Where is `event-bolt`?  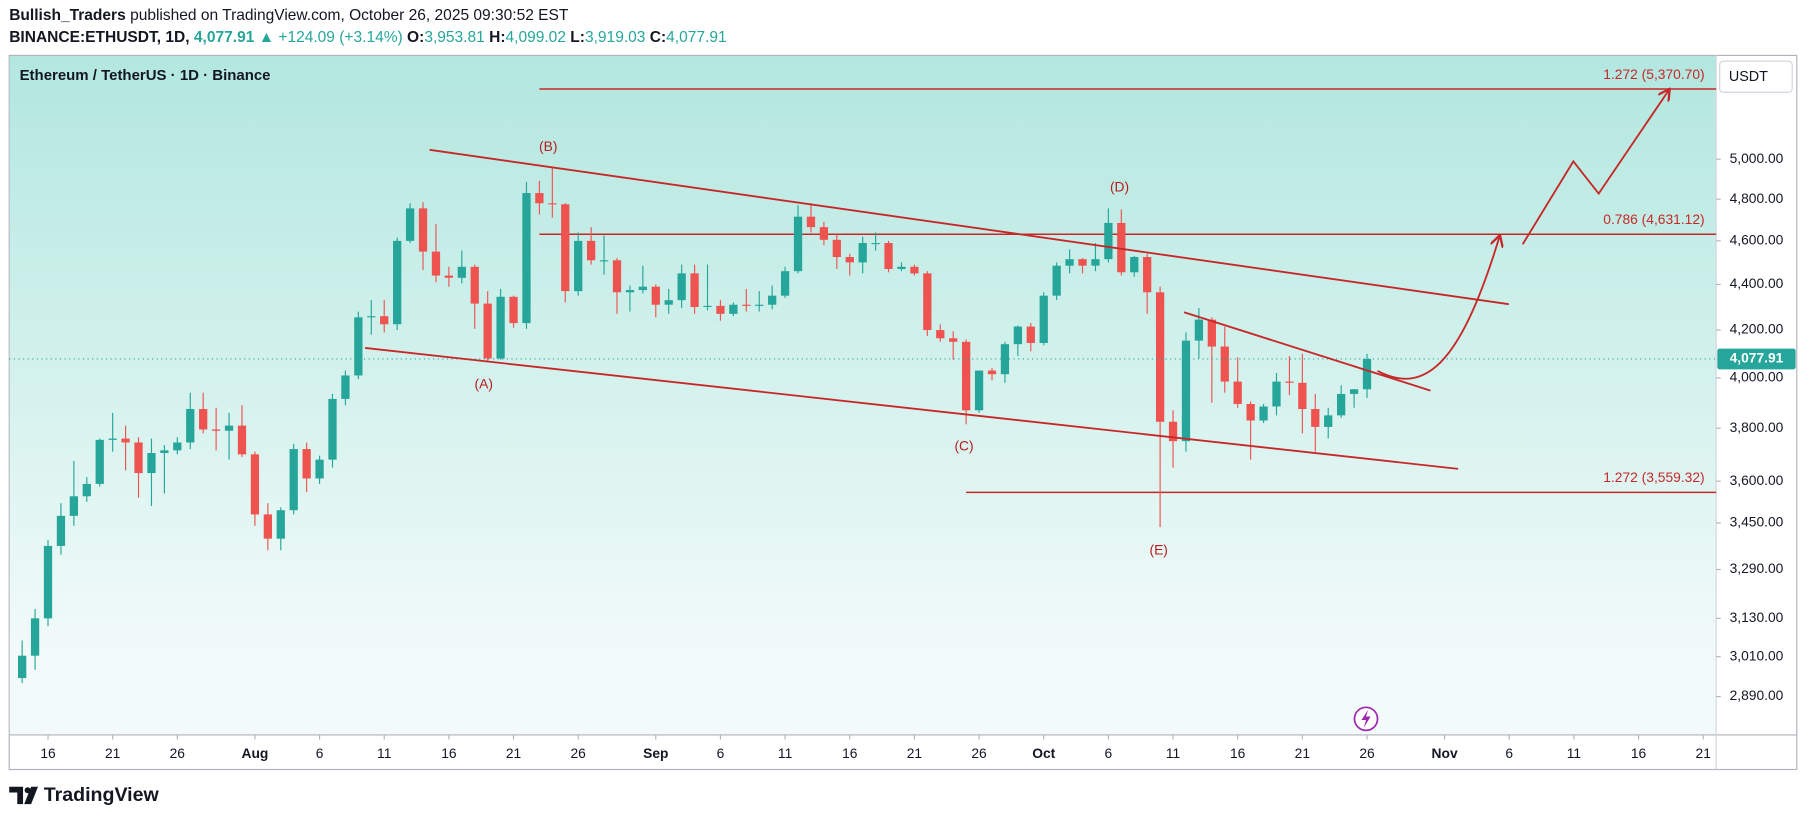 event-bolt is located at coordinates (1366, 719).